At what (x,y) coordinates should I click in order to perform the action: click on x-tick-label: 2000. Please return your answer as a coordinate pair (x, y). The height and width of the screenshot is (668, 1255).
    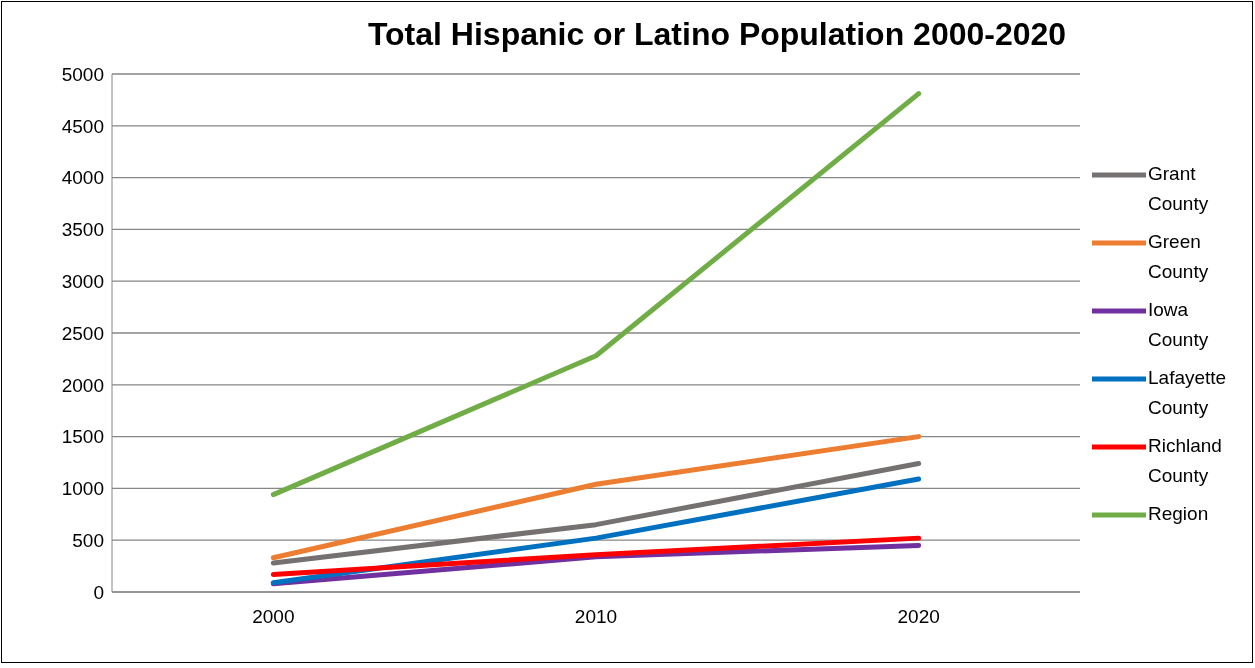
    Looking at the image, I should click on (273, 617).